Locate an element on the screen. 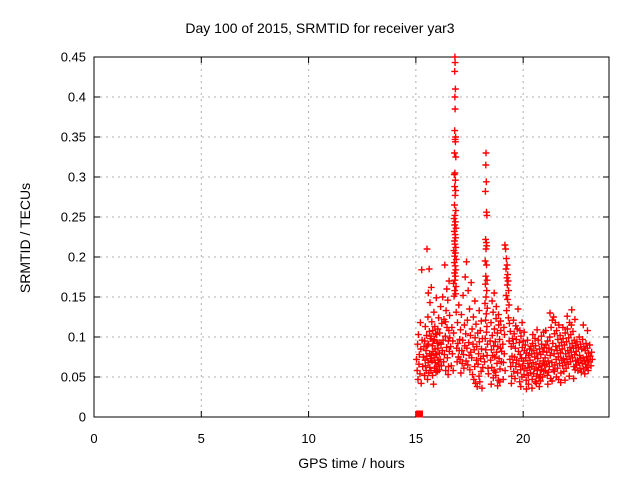 The image size is (640, 480). y-tick-label: 0 is located at coordinates (82, 417).